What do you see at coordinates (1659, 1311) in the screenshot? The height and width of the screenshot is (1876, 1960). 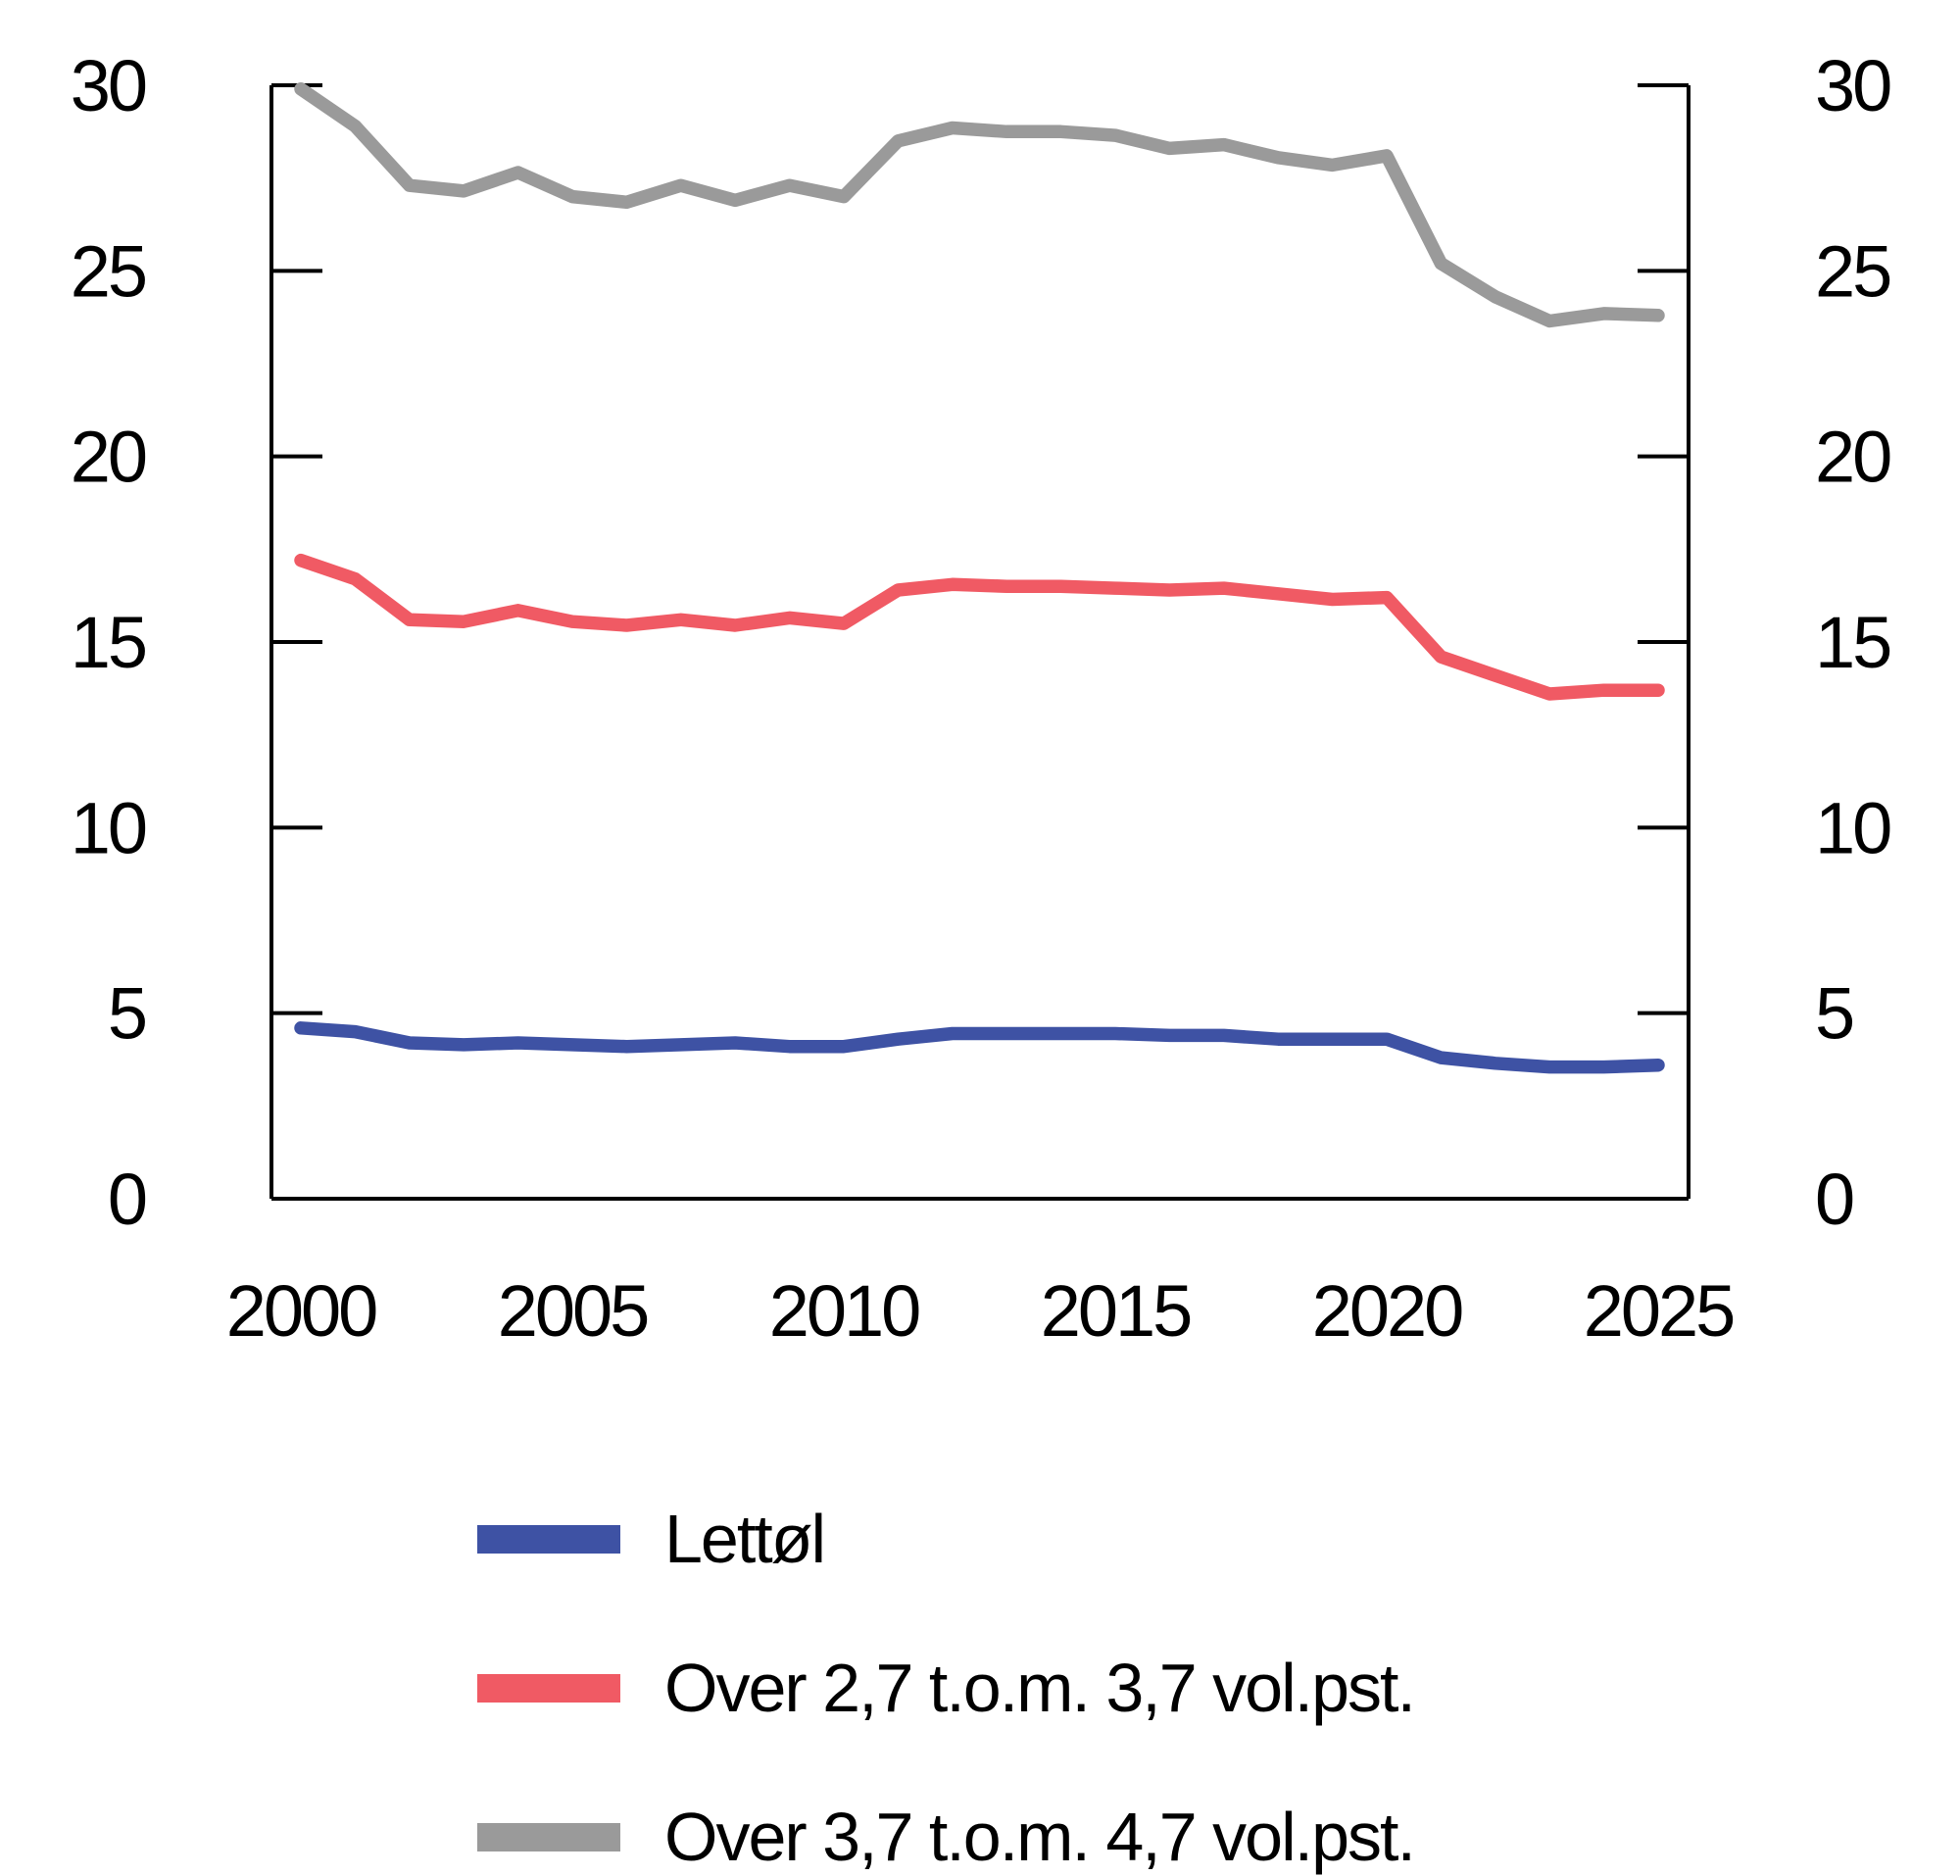 I see `x-tick-label: 2025` at bounding box center [1659, 1311].